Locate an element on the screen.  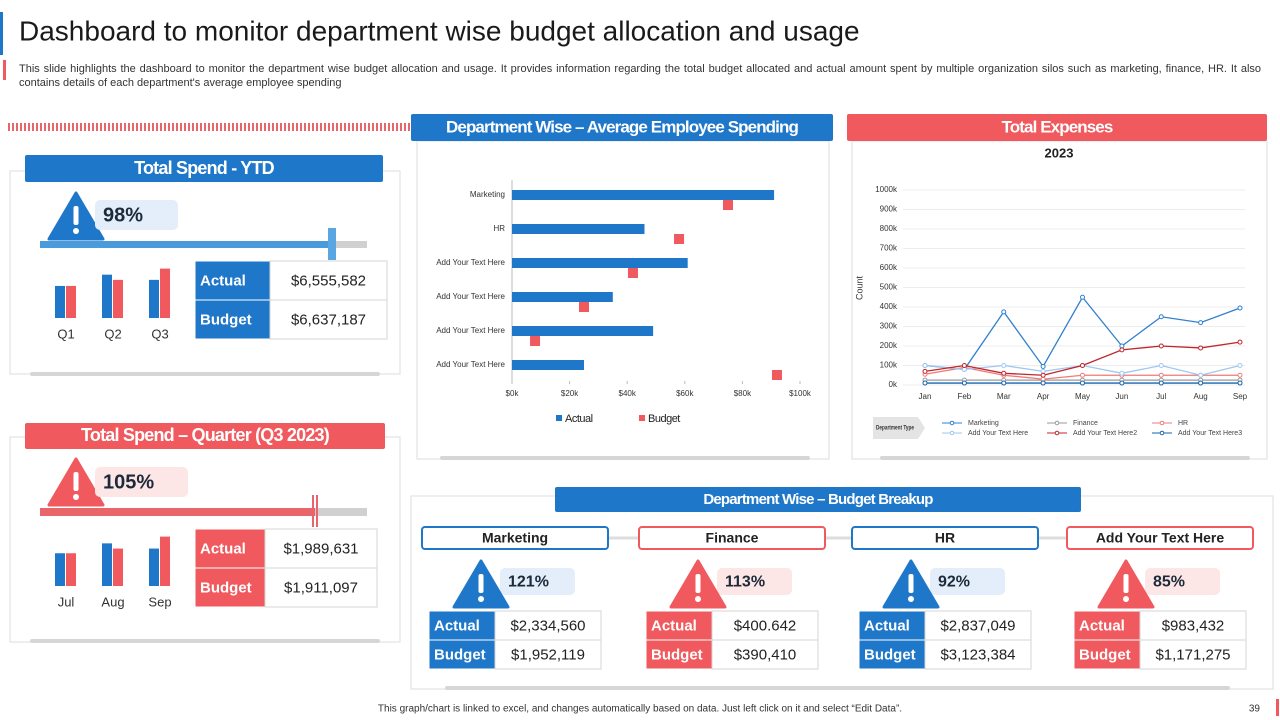
panel-title: Total Spend – Quarter (Q3 2023) is located at coordinates (205, 435).